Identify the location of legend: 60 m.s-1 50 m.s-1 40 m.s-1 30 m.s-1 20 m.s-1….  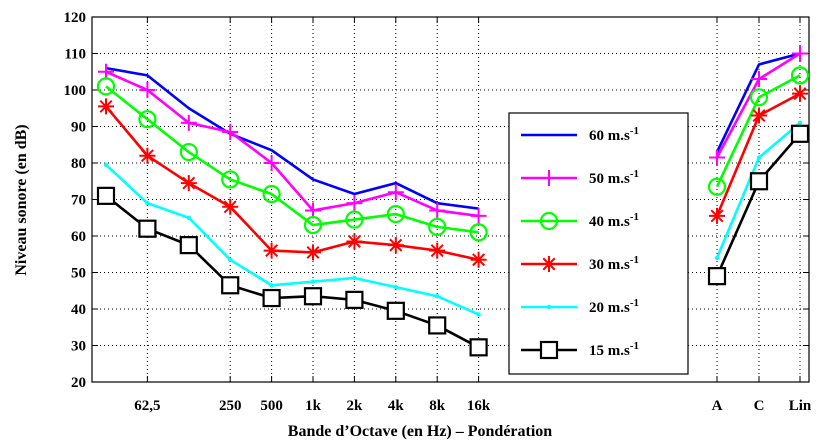
(598, 243).